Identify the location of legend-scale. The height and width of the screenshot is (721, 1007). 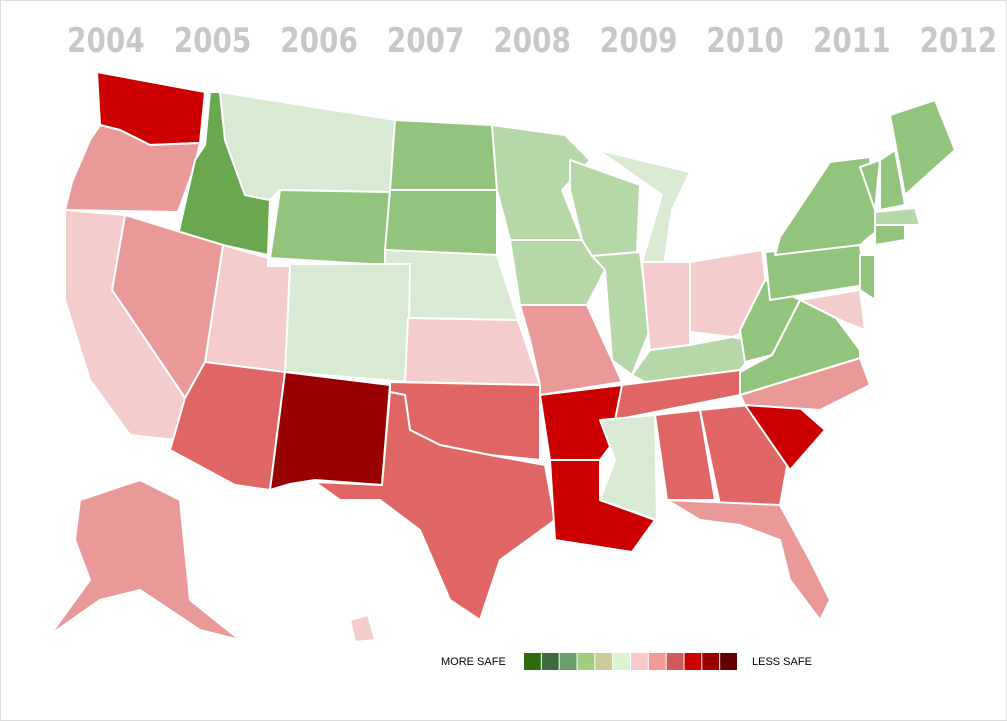
(630, 661).